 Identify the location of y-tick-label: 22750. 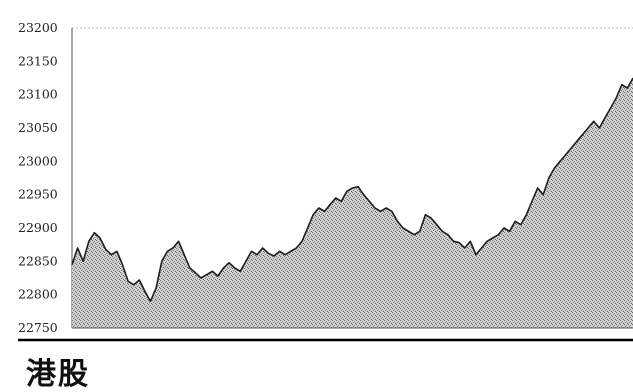
(38, 327).